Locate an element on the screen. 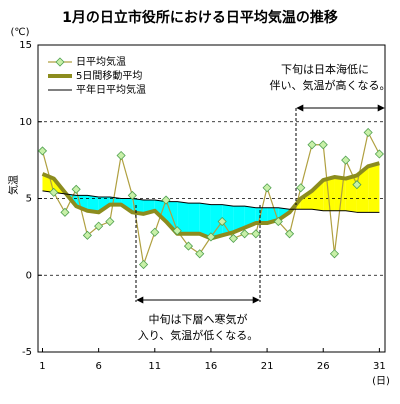 This screenshot has height=404, width=400. y-tick-label: 15 is located at coordinates (25, 45).